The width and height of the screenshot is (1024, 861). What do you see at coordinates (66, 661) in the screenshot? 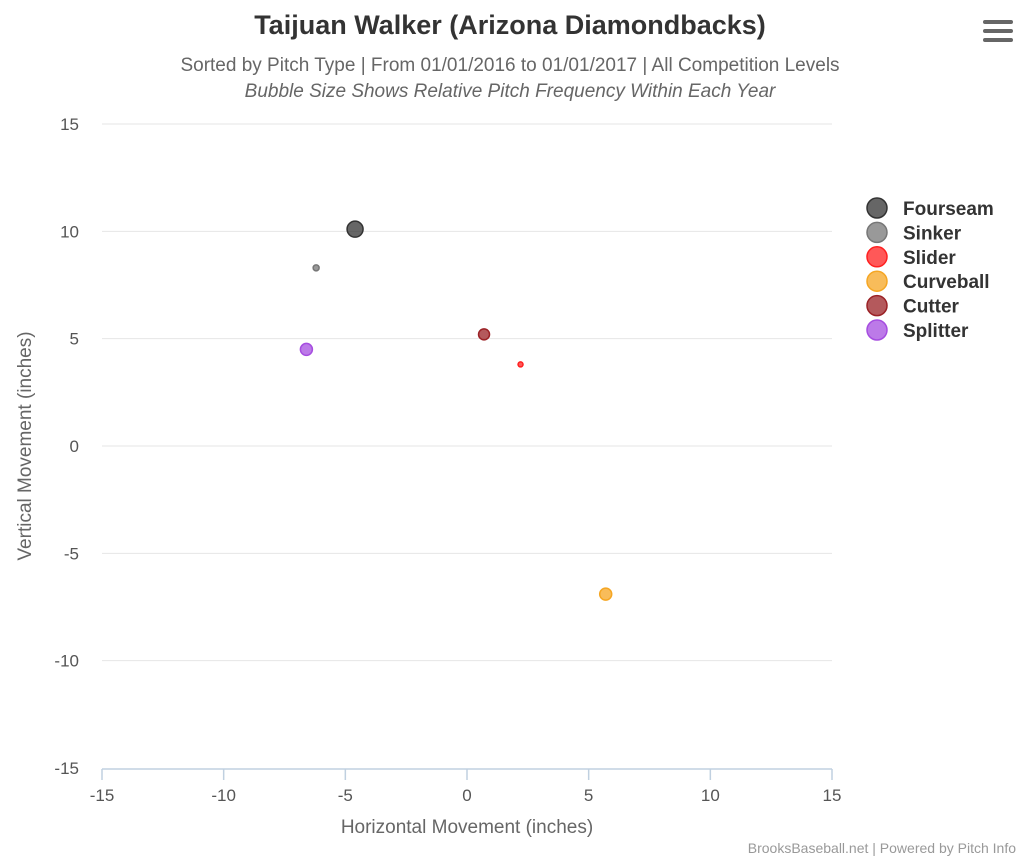
I see `y-tick-label: -10` at bounding box center [66, 661].